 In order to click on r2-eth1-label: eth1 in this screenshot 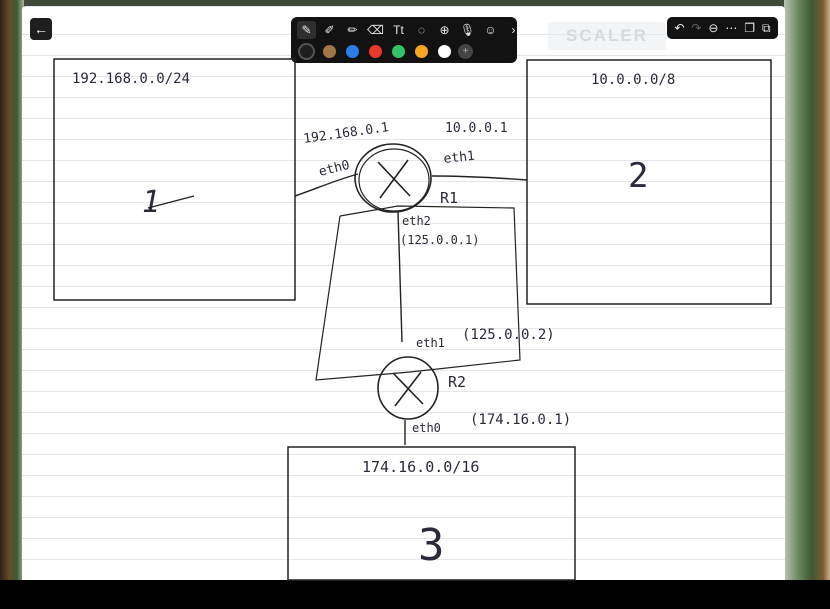, I will do `click(430, 343)`.